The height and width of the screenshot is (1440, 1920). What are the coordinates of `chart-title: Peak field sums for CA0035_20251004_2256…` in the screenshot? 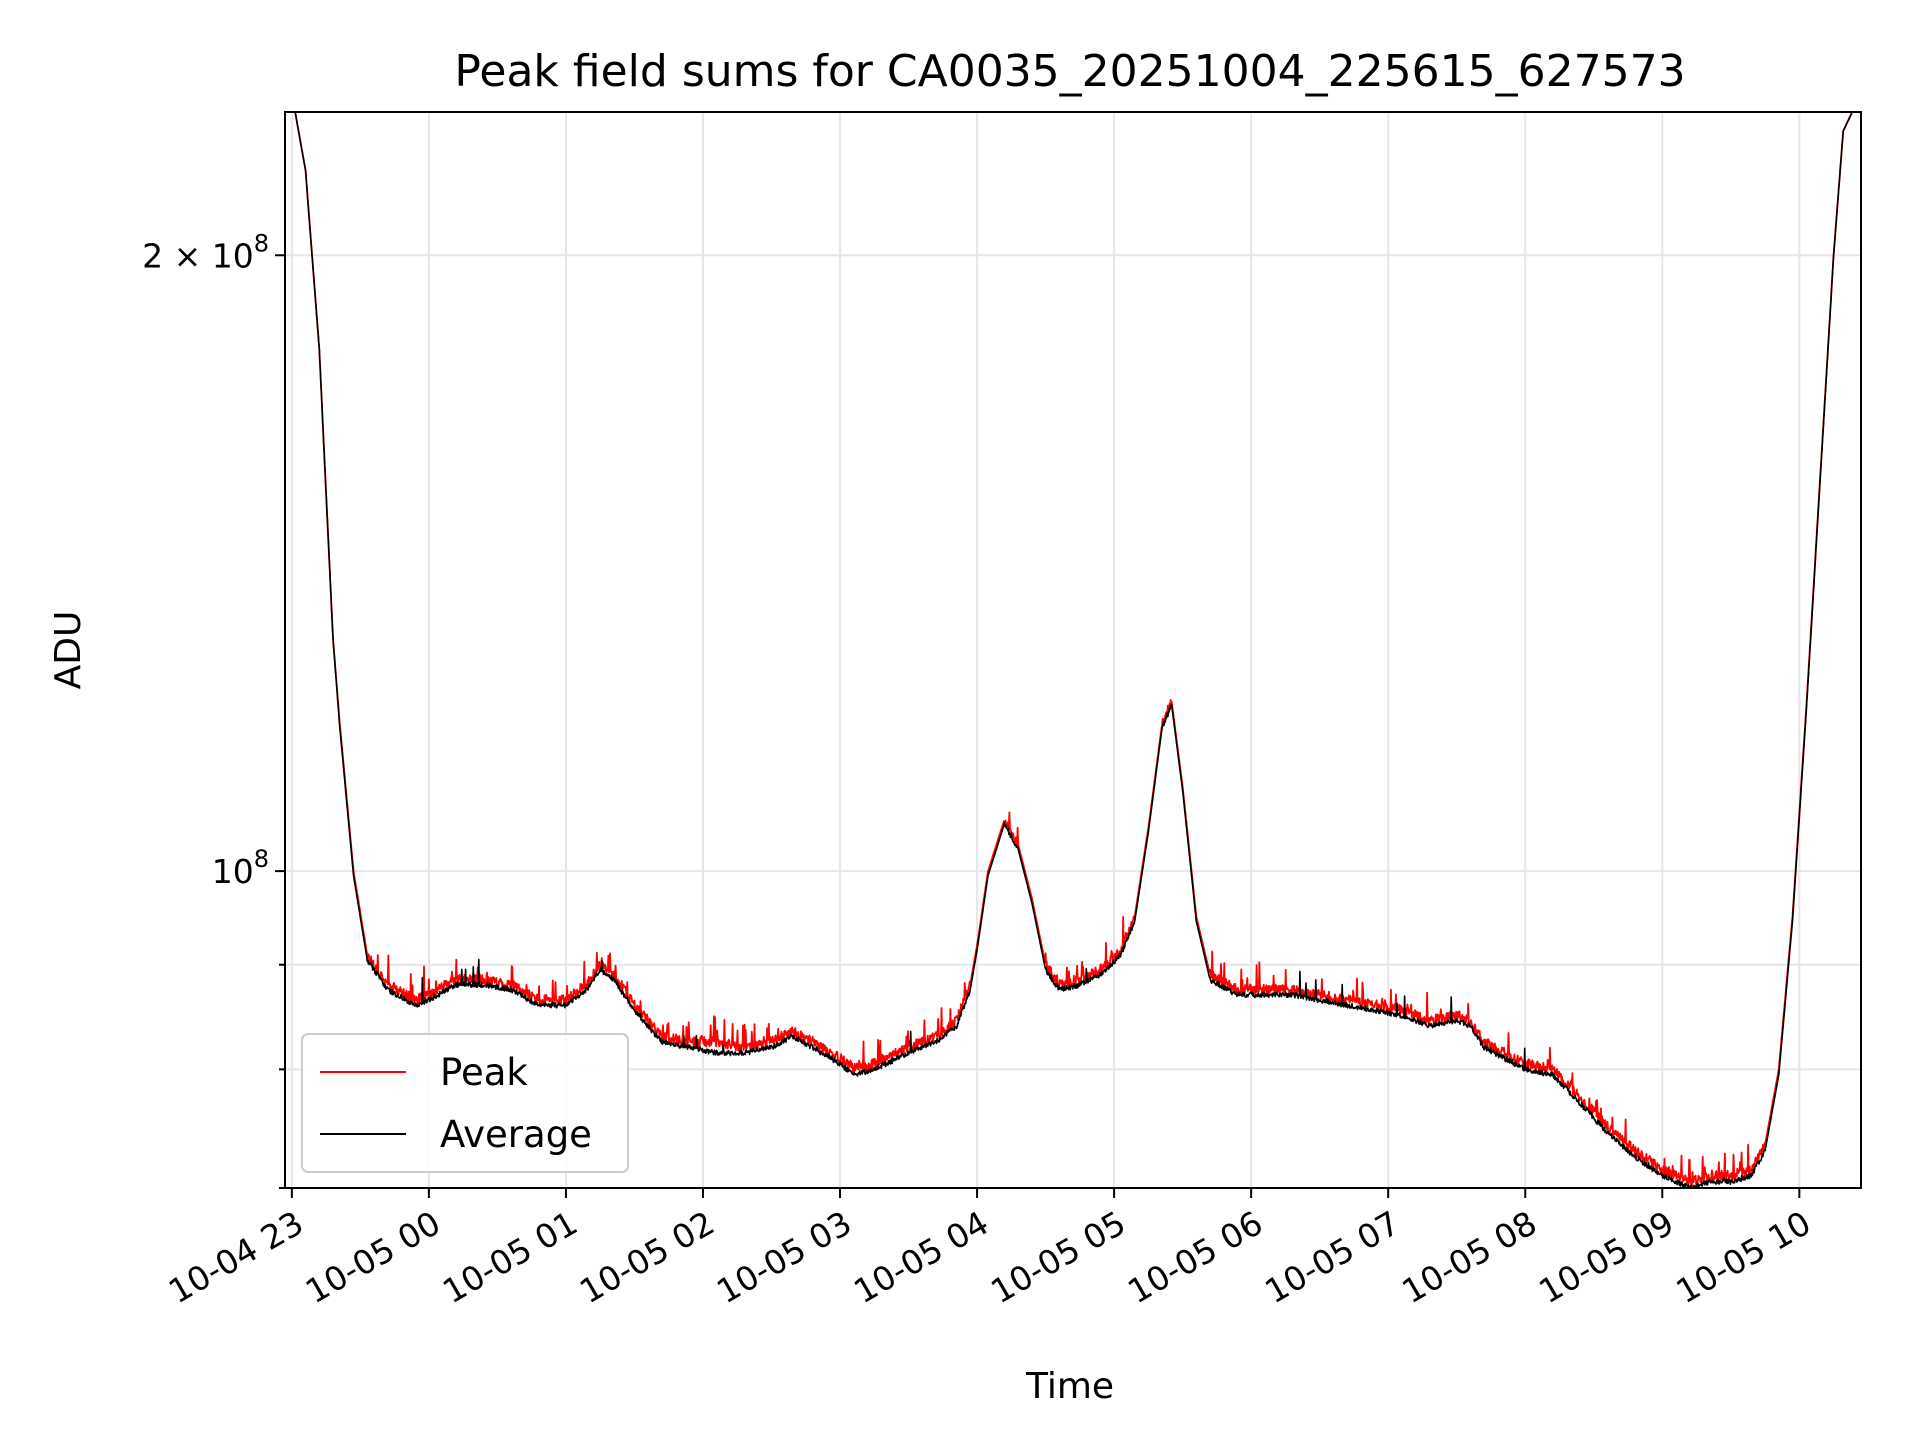 It's located at (1069, 71).